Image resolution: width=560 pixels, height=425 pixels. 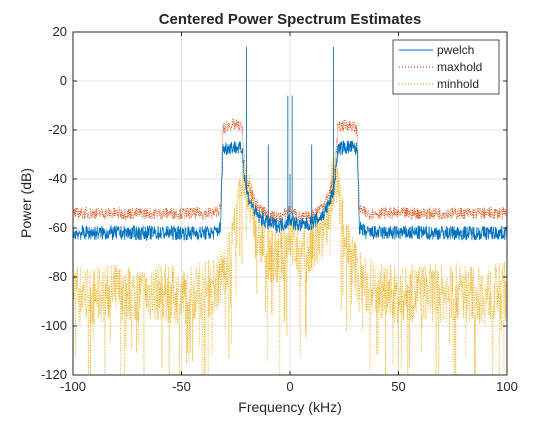 I want to click on y-tick-label: 0, so click(x=63, y=80).